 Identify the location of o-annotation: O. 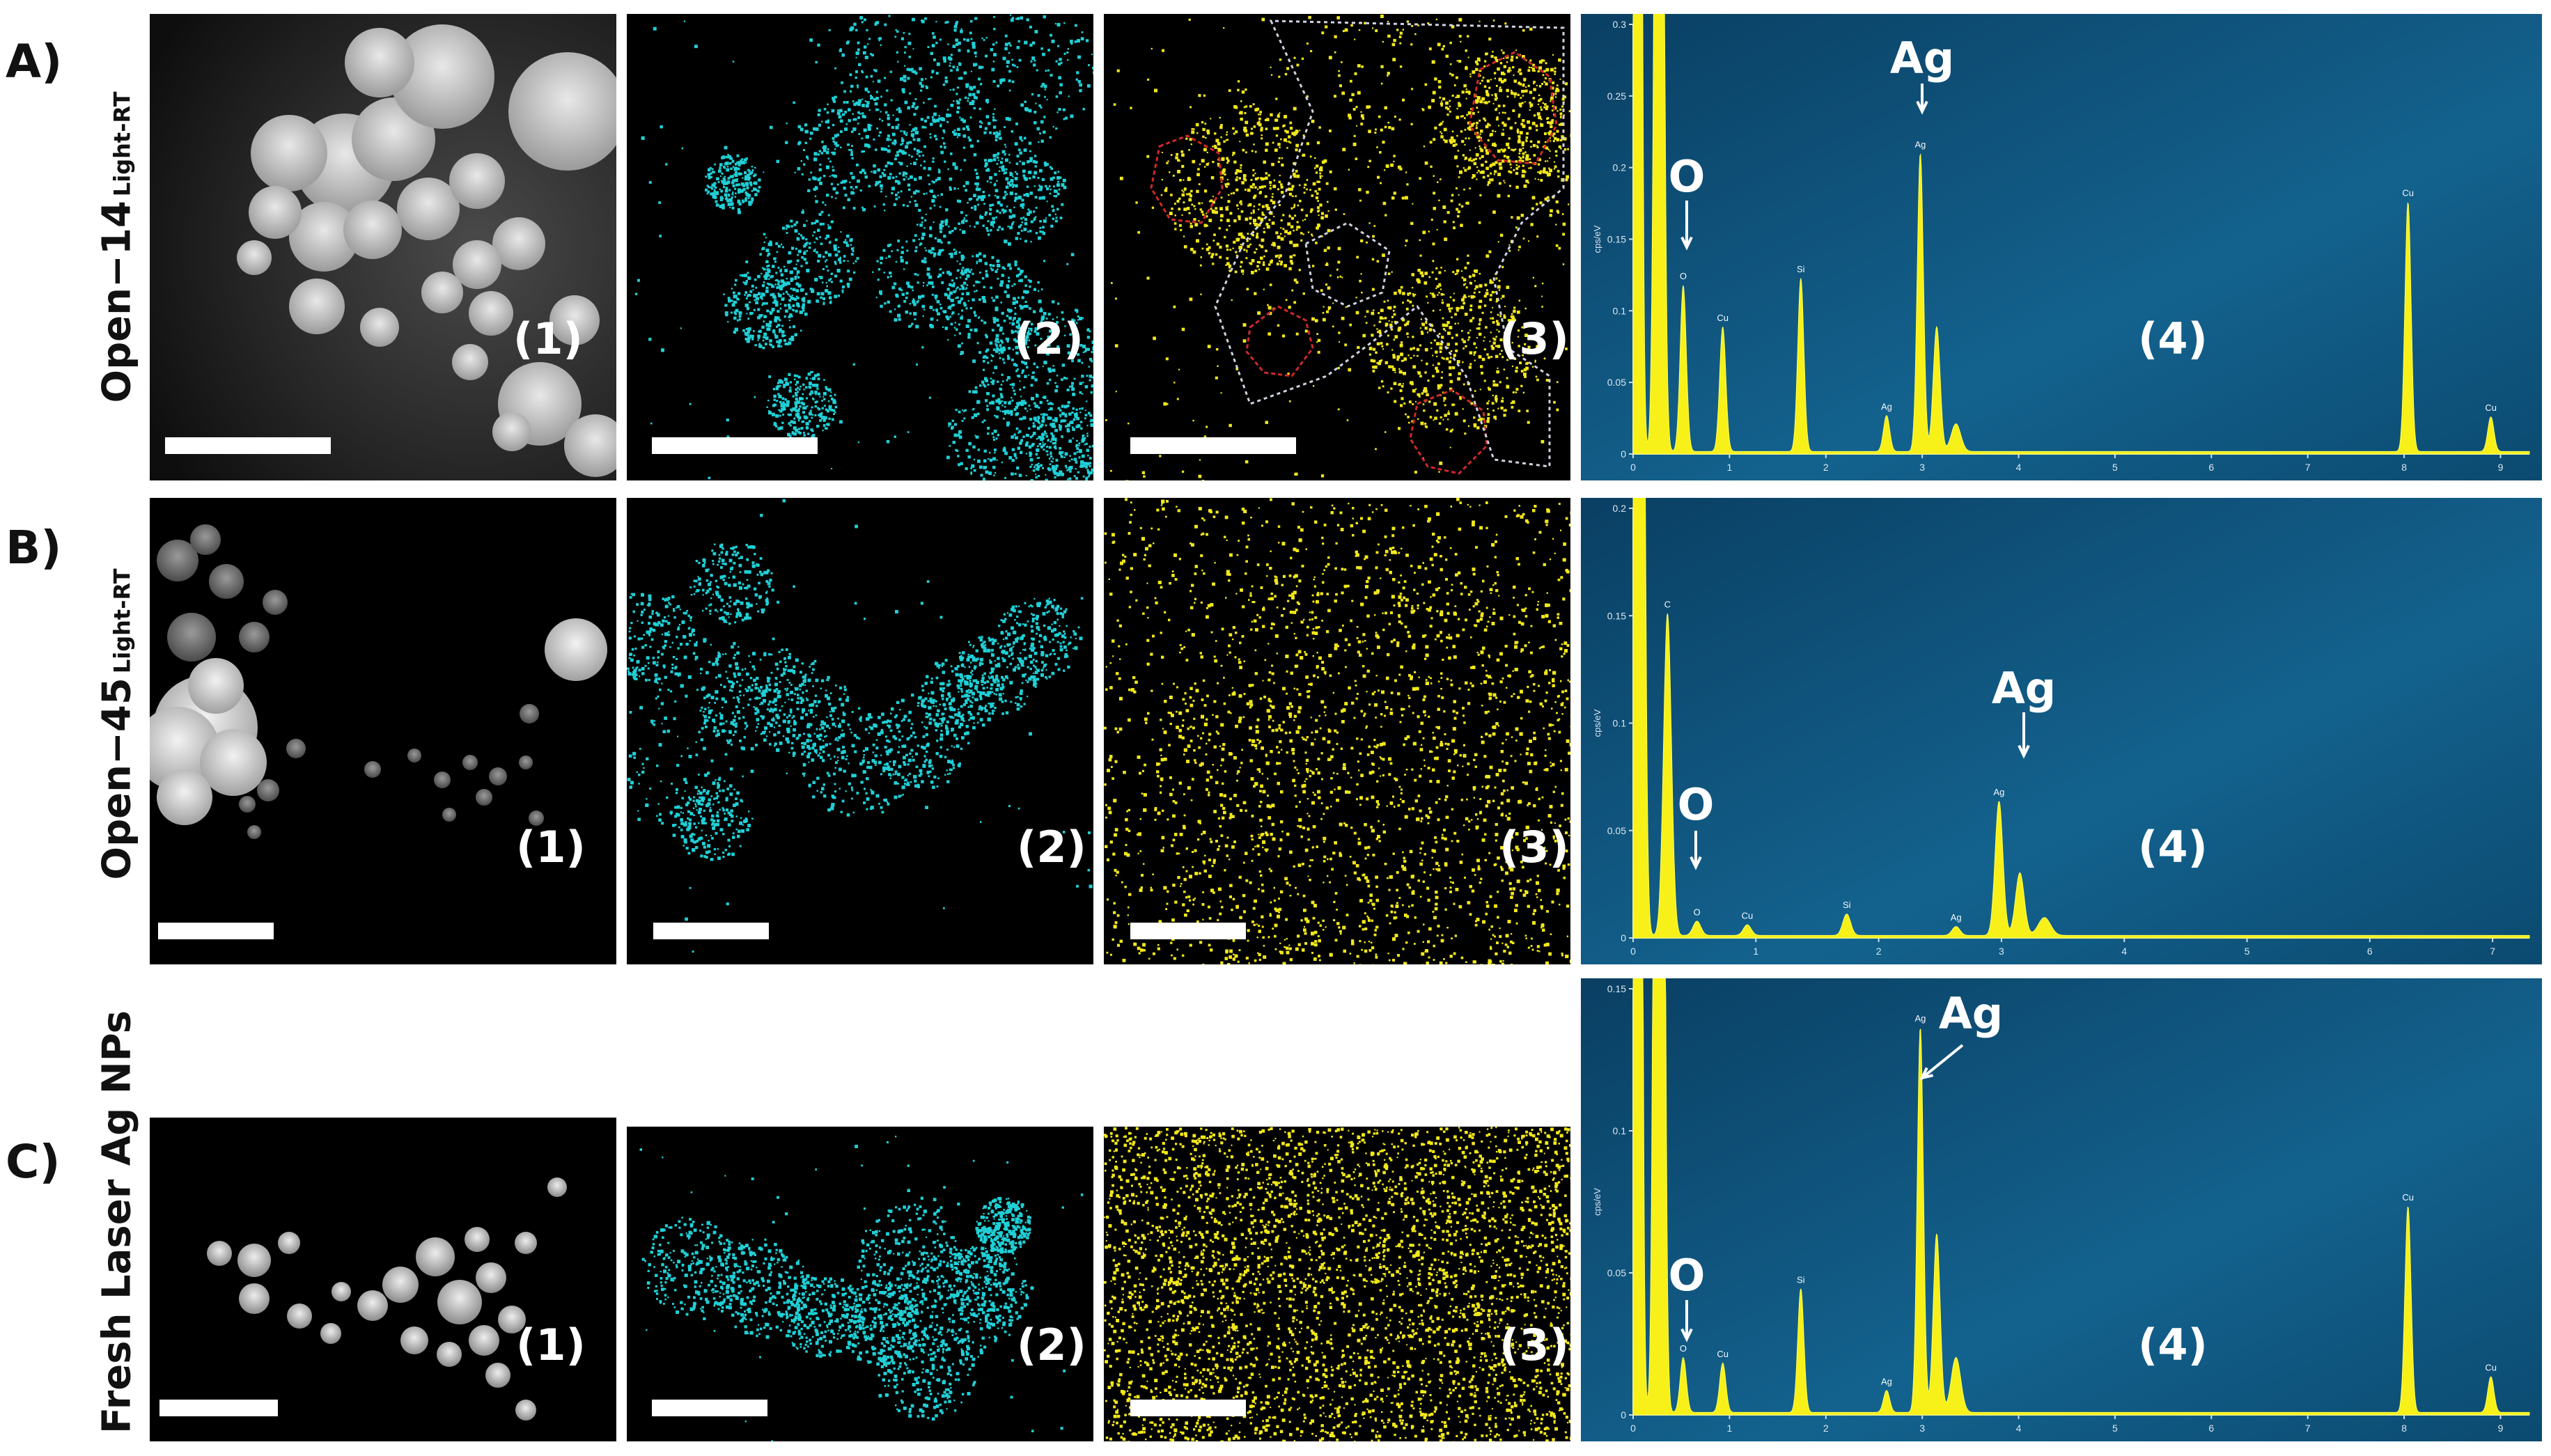
(1696, 804).